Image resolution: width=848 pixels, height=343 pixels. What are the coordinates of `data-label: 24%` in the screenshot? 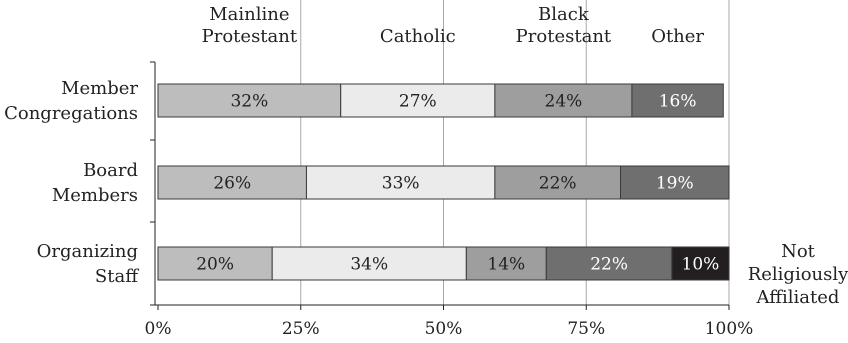 It's located at (564, 102).